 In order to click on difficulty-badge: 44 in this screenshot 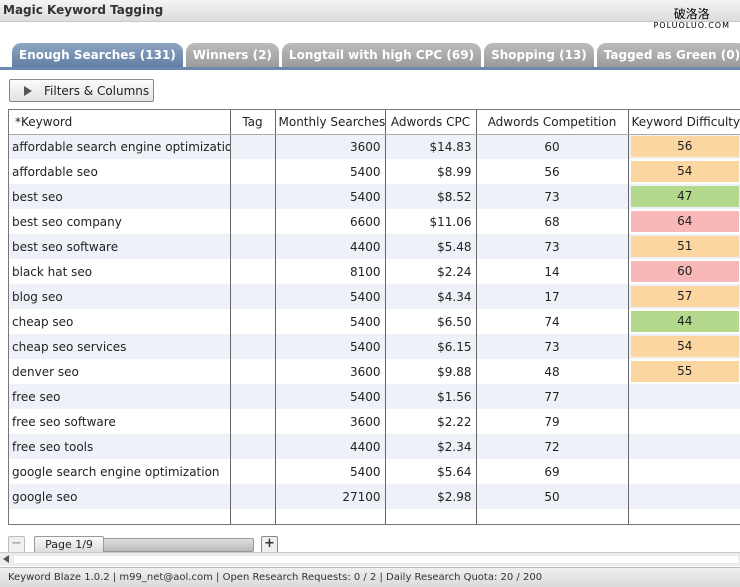, I will do `click(684, 321)`.